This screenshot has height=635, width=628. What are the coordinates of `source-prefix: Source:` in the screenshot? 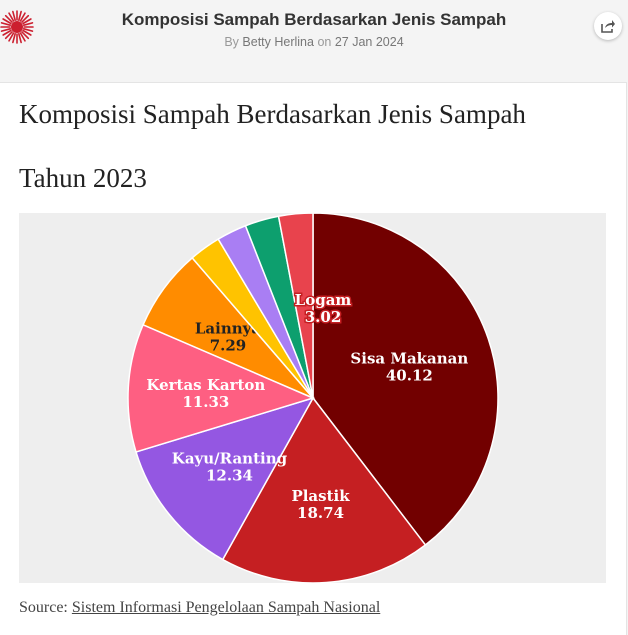 It's located at (43, 607).